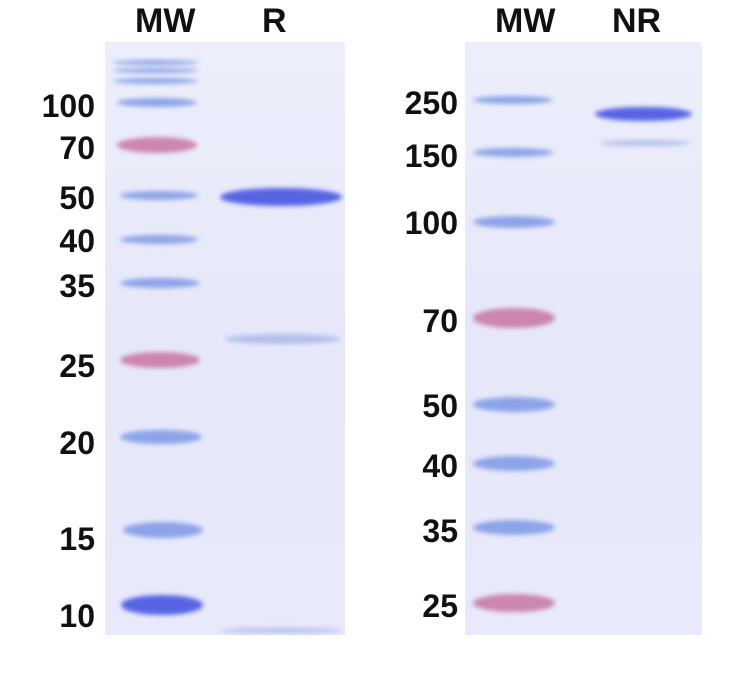 This screenshot has height=678, width=751. What do you see at coordinates (281, 630) in the screenshot?
I see `dye-front` at bounding box center [281, 630].